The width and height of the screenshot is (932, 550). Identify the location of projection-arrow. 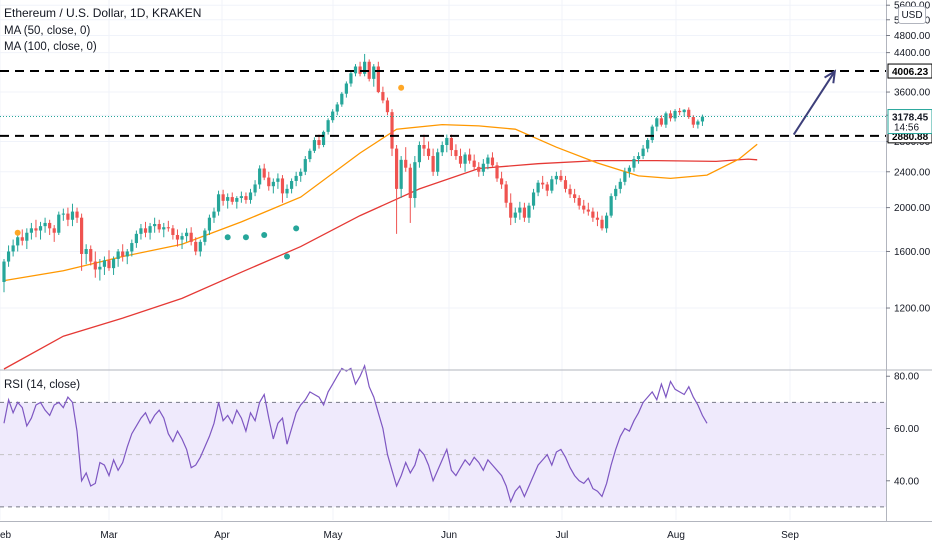
(814, 103).